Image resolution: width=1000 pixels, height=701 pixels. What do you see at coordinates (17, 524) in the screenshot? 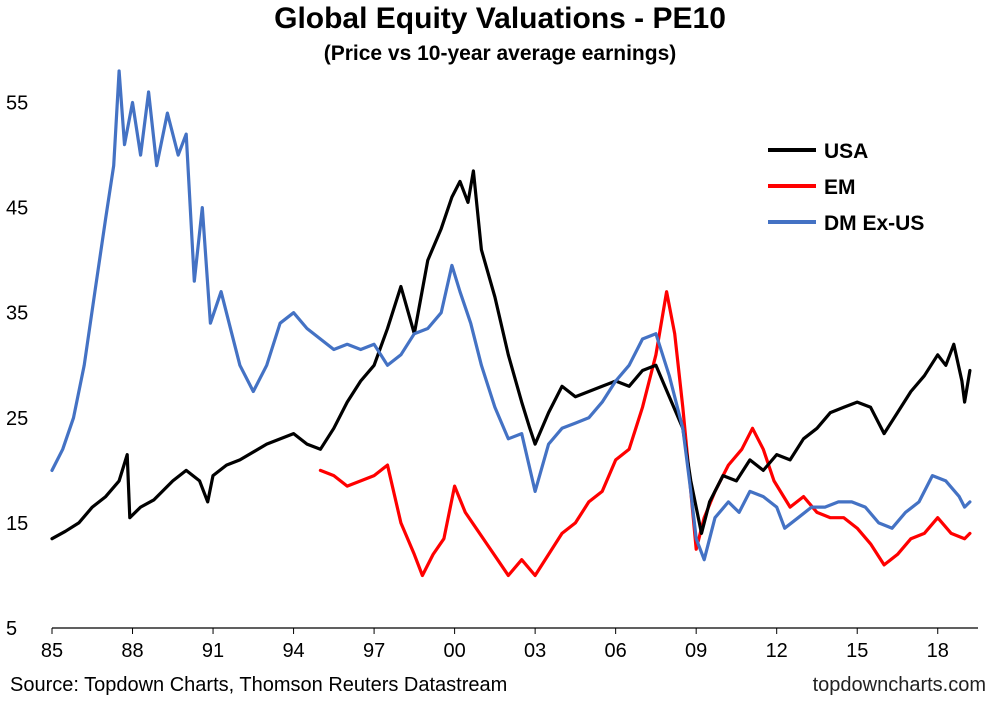
I see `y-tick-label: 15` at bounding box center [17, 524].